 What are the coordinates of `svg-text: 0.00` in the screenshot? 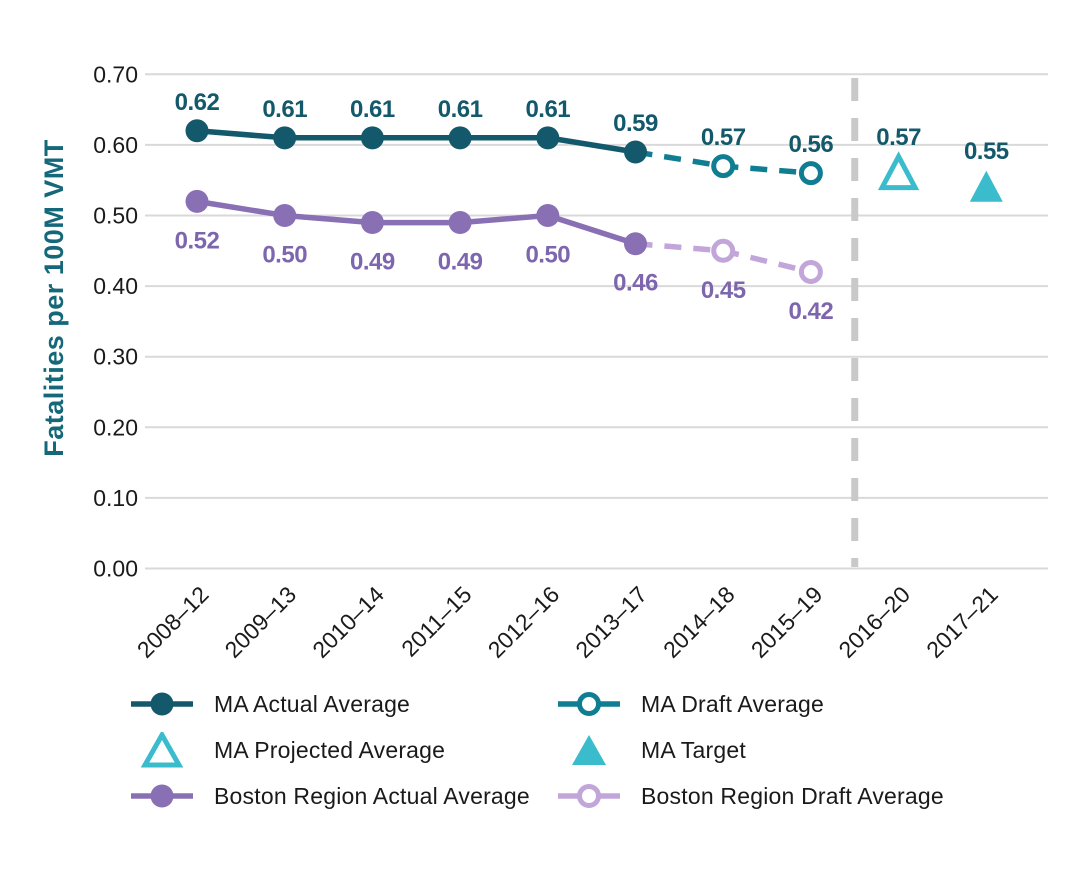 It's located at (115, 569).